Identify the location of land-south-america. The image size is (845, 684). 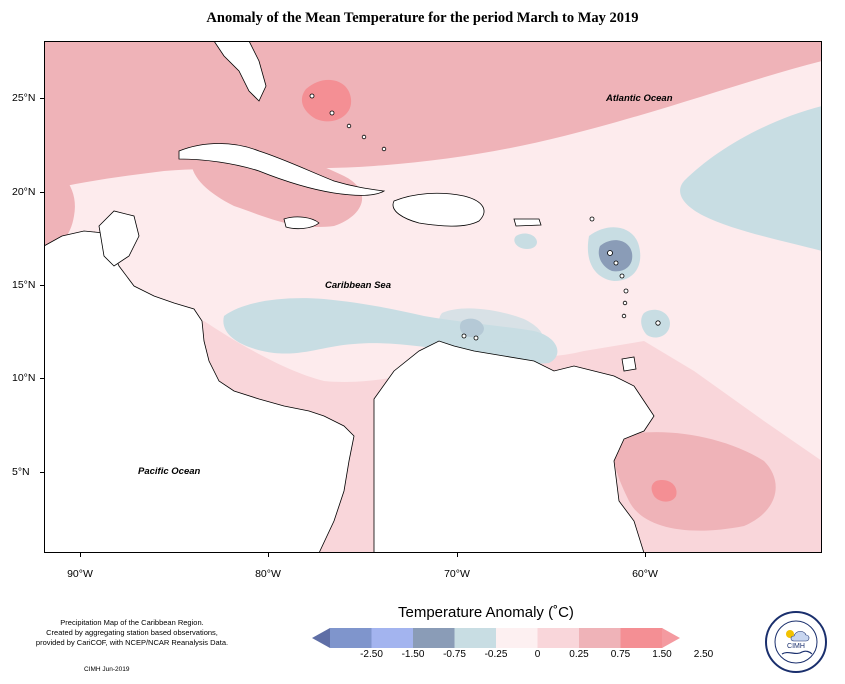
(514, 446).